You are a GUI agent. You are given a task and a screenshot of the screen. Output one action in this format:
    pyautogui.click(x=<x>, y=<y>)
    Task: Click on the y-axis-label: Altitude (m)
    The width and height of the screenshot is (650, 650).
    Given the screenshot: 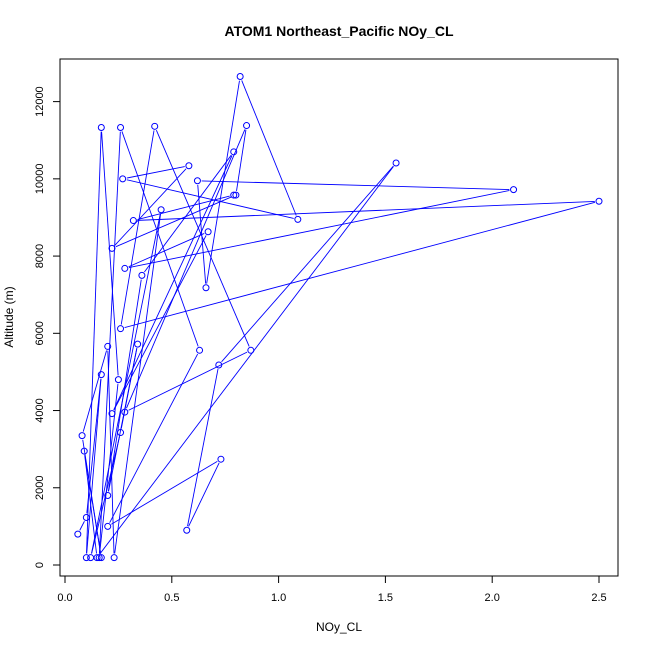 What is the action you would take?
    pyautogui.click(x=9, y=316)
    